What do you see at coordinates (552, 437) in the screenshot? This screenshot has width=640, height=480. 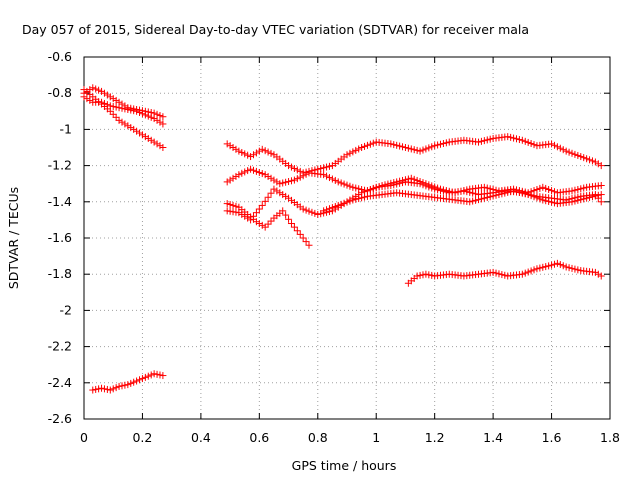 I see `x-tick-label: 1.6` at bounding box center [552, 437].